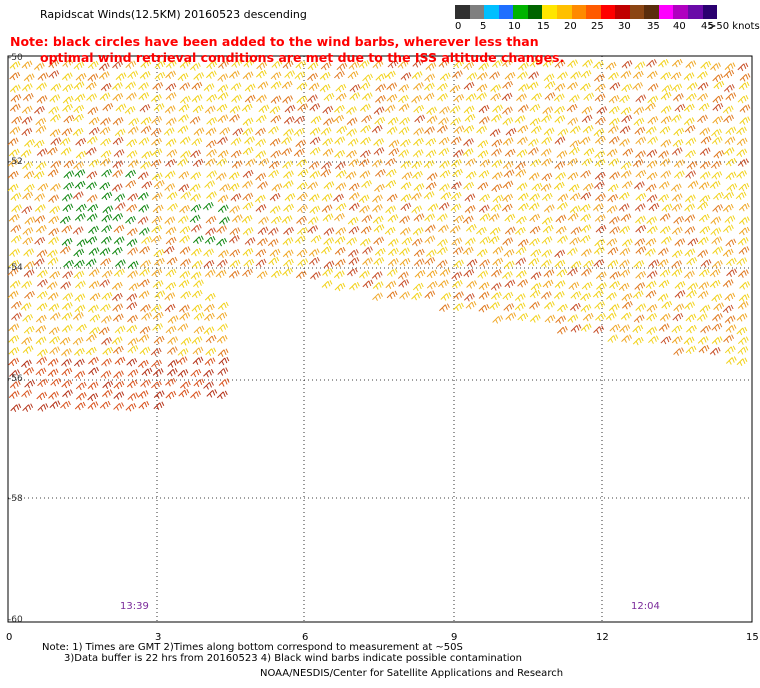 This screenshot has height=688, width=760. I want to click on colorbar-segment, so click(477, 12).